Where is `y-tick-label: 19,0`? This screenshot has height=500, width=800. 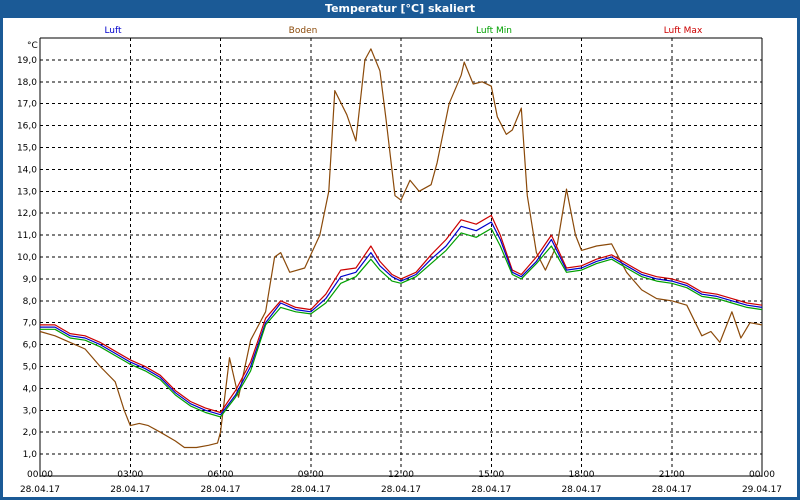
y-tick-label: 19,0 is located at coordinates (27, 61).